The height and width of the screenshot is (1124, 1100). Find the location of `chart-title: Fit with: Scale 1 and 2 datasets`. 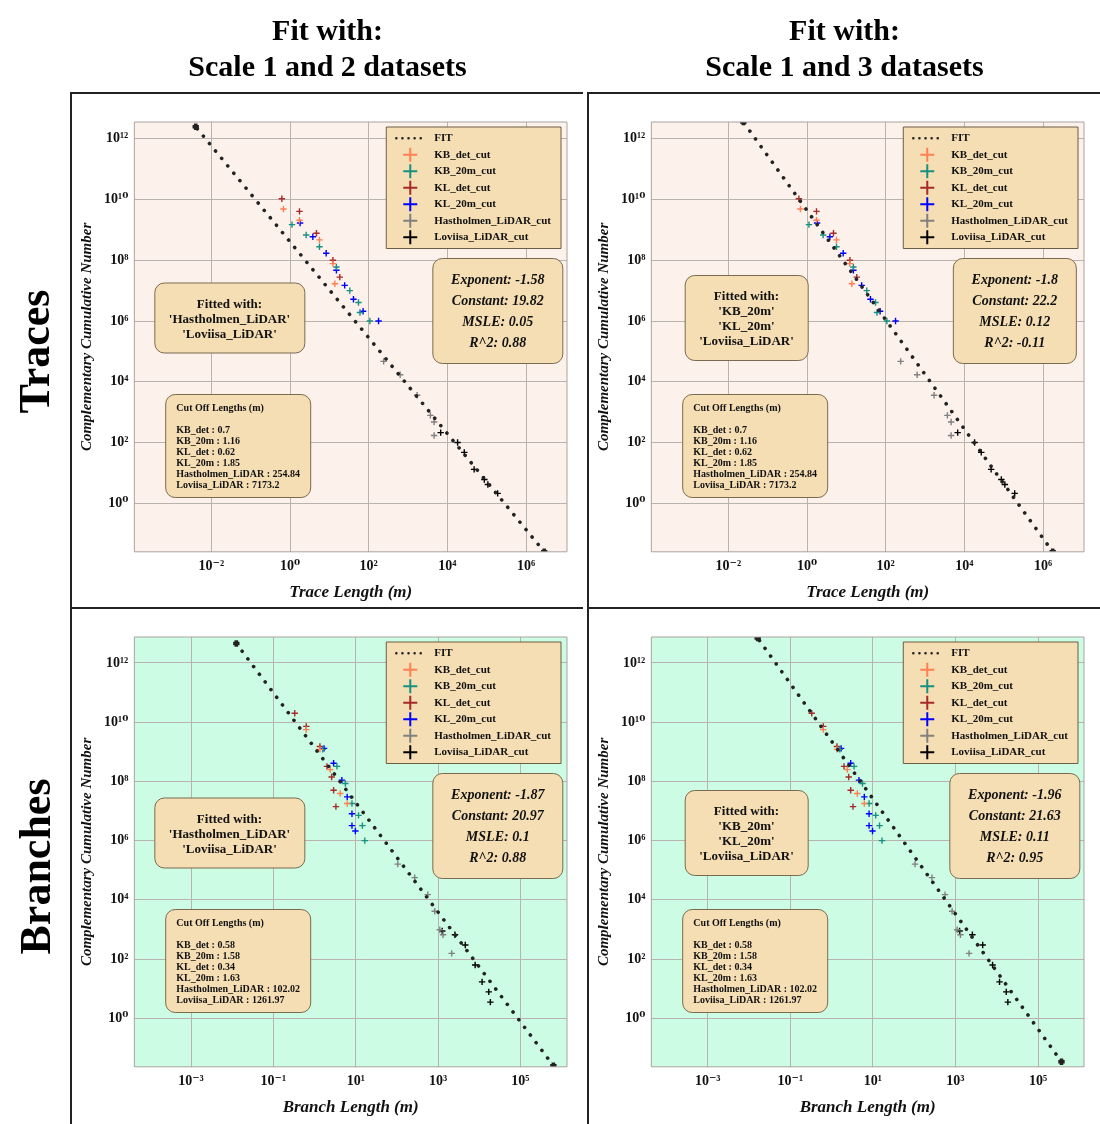

chart-title: Fit with: Scale 1 and 2 datasets is located at coordinates (327, 48).